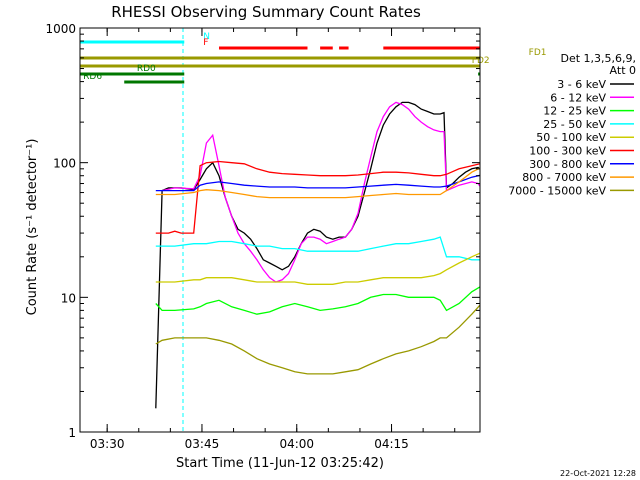 This screenshot has width=640, height=480. I want to click on x-tick-label-1: 03:45, so click(202, 444).